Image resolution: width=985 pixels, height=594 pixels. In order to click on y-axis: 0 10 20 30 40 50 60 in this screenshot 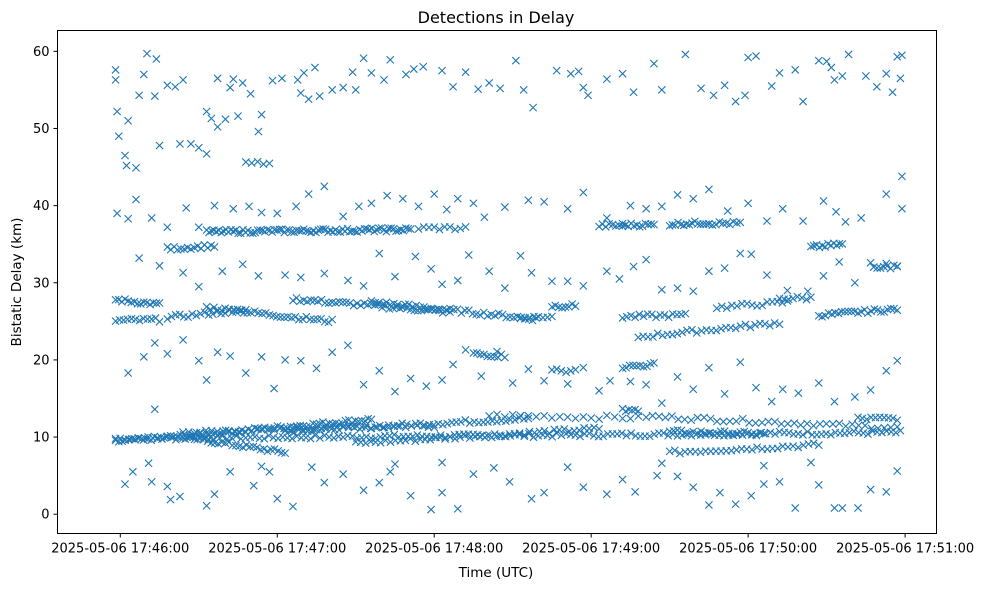, I will do `click(45, 284)`.